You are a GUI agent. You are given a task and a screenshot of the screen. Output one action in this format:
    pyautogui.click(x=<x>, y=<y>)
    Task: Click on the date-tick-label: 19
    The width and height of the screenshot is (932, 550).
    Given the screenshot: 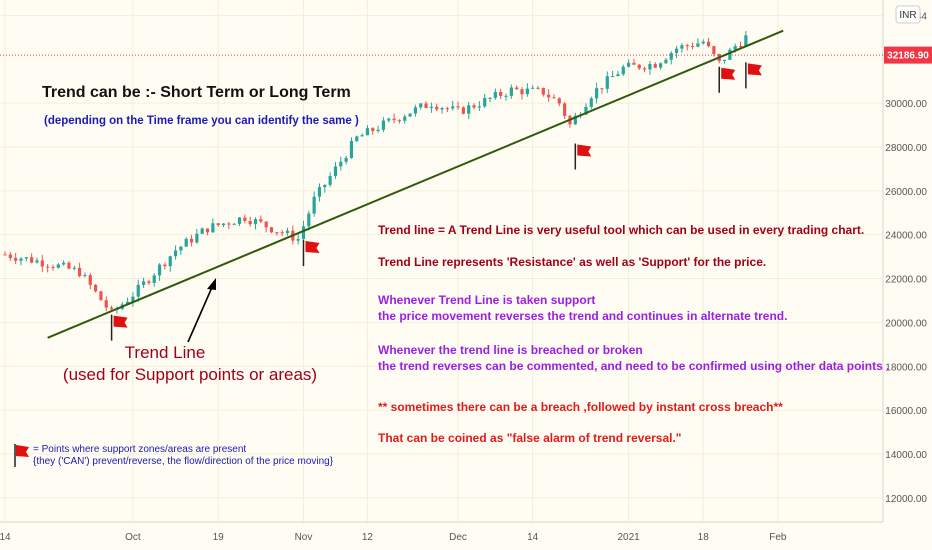 What is the action you would take?
    pyautogui.click(x=219, y=537)
    